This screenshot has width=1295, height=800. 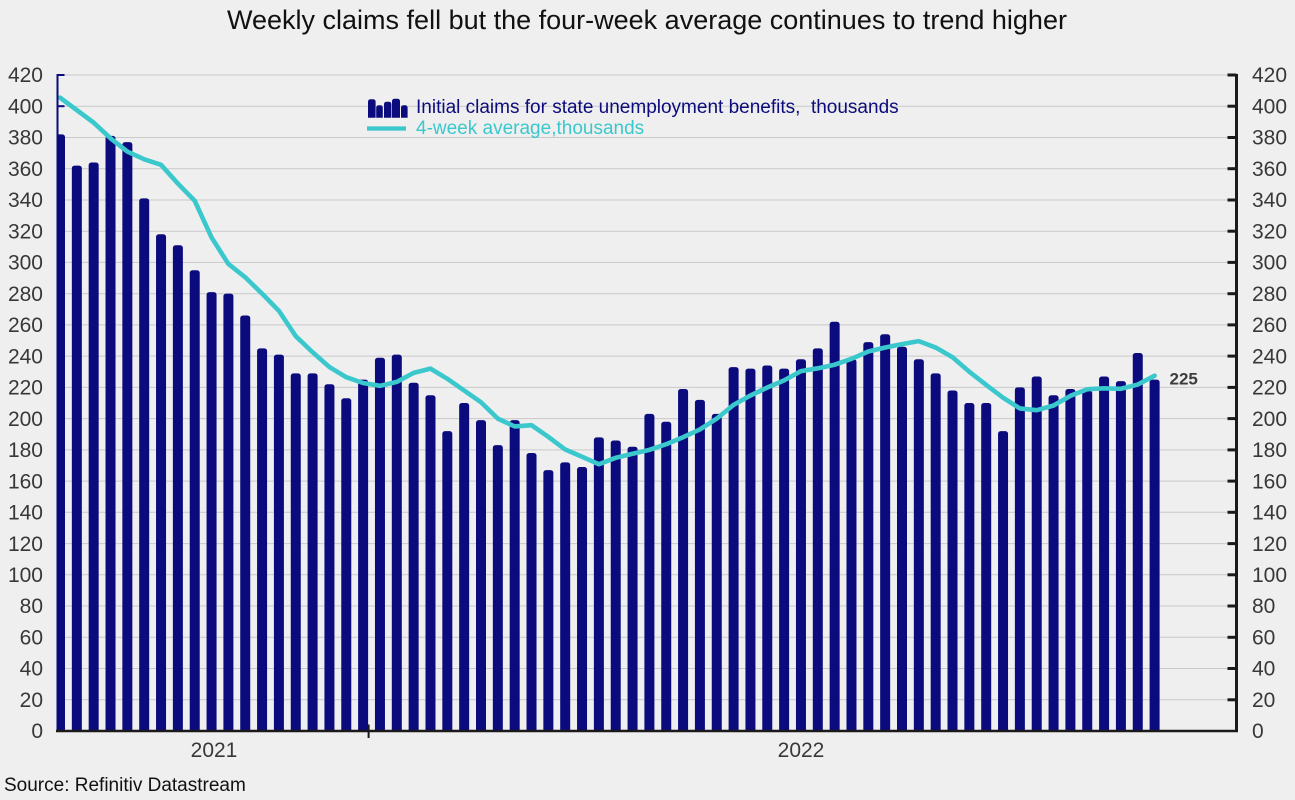 I want to click on svg-text: 2021, so click(x=214, y=750).